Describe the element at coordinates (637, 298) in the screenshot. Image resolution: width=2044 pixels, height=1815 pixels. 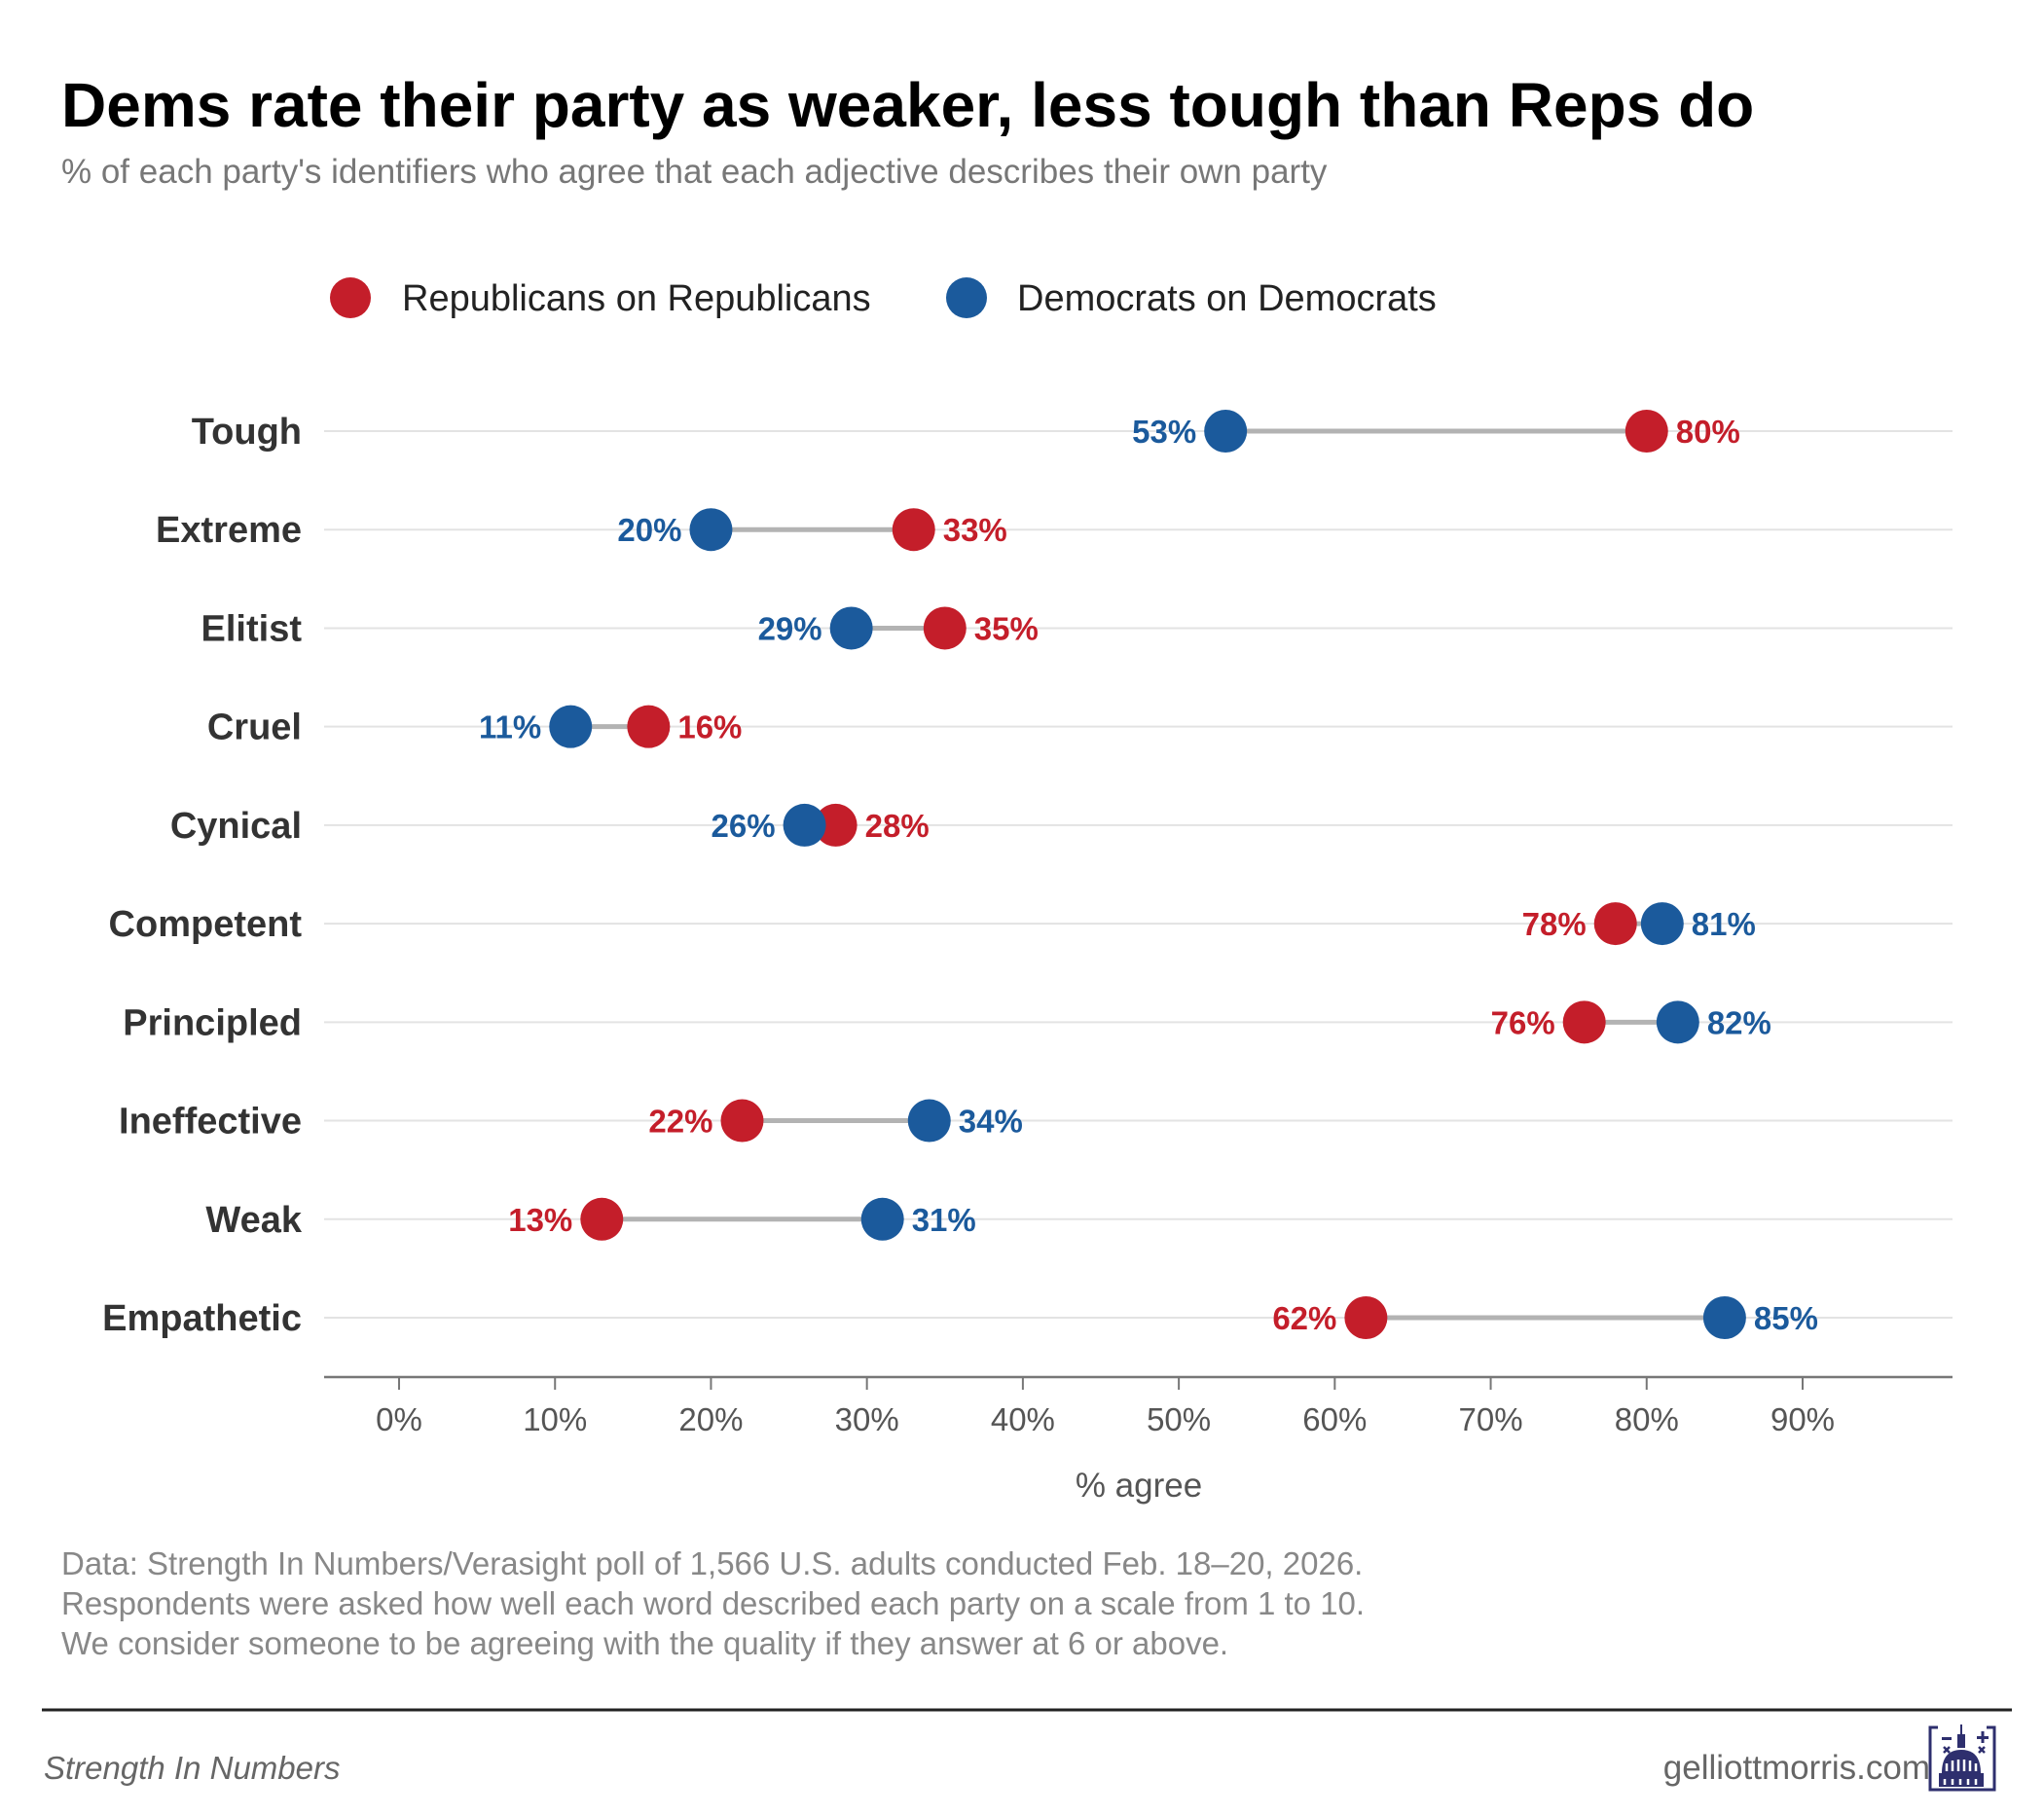
I see `legend-rep-label: Republicans on Republicans` at that location.